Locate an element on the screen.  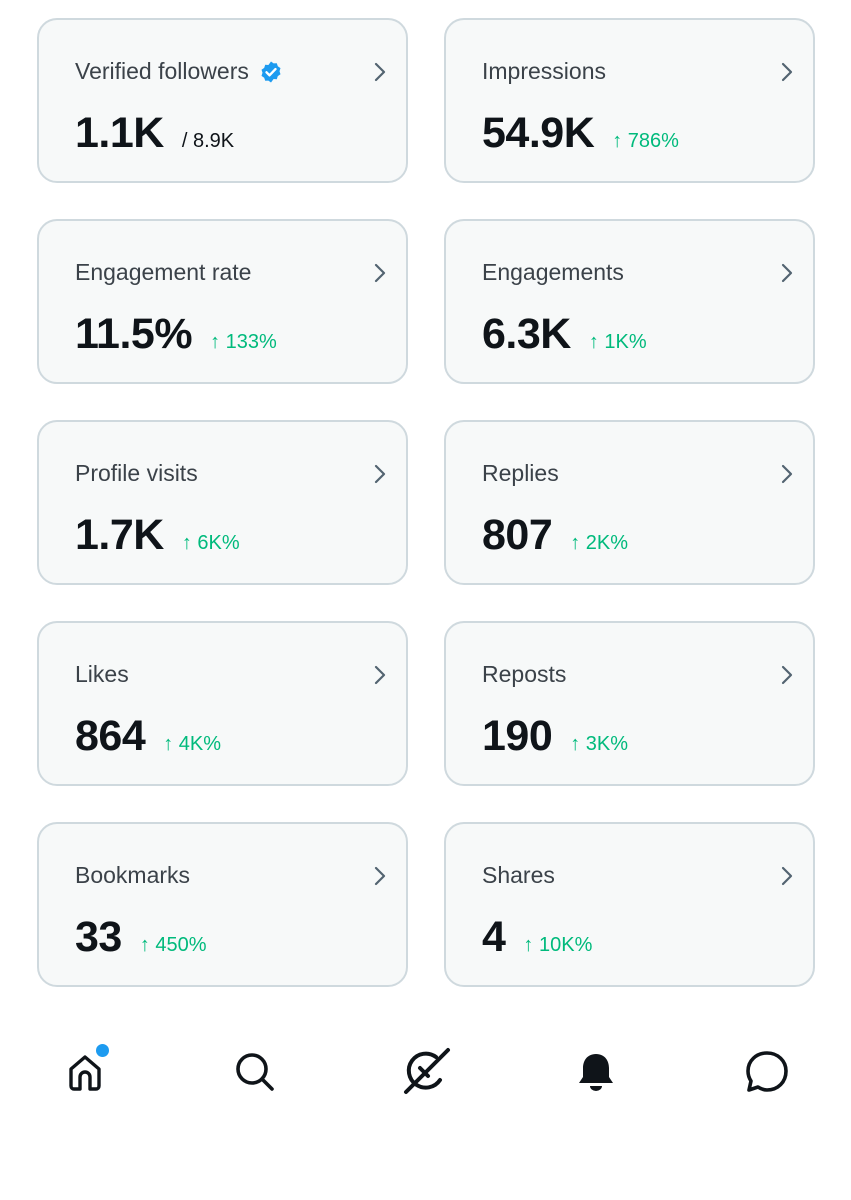
bell-icon is located at coordinates (596, 1072).